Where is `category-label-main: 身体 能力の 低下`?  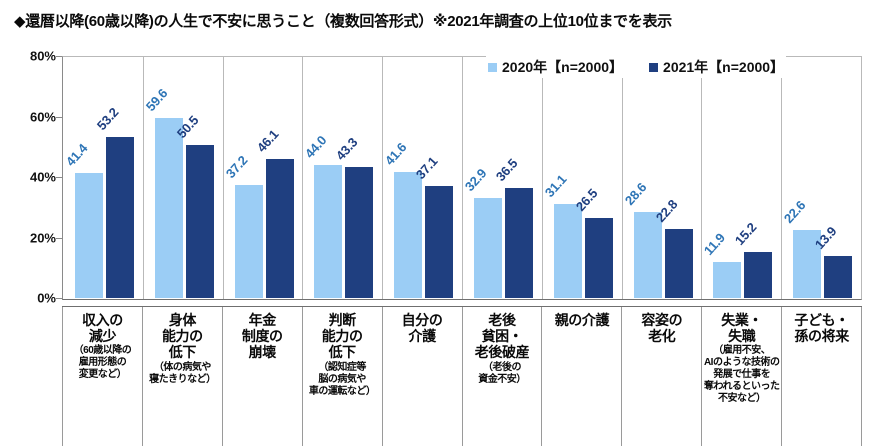 category-label-main: 身体 能力の 低下 is located at coordinates (182, 336).